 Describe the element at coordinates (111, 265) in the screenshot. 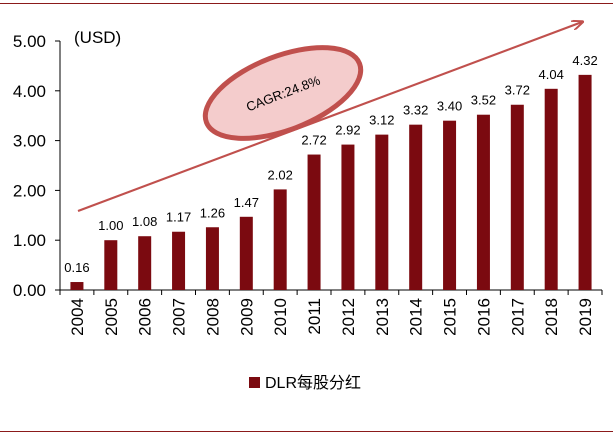

I see `bar-2005` at that location.